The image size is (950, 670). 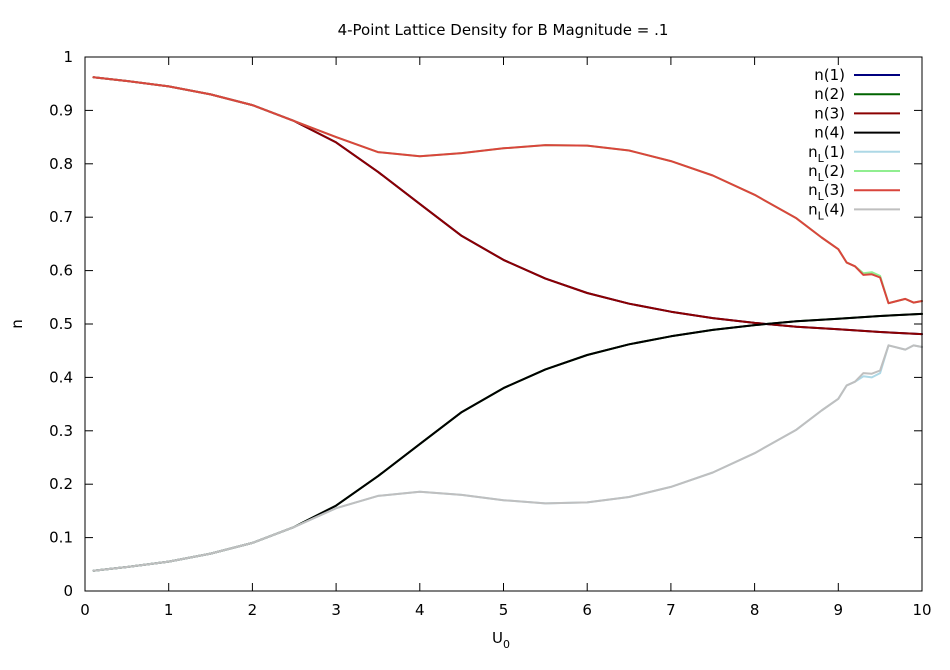 I want to click on legend-label: nL(4), so click(x=826, y=211).